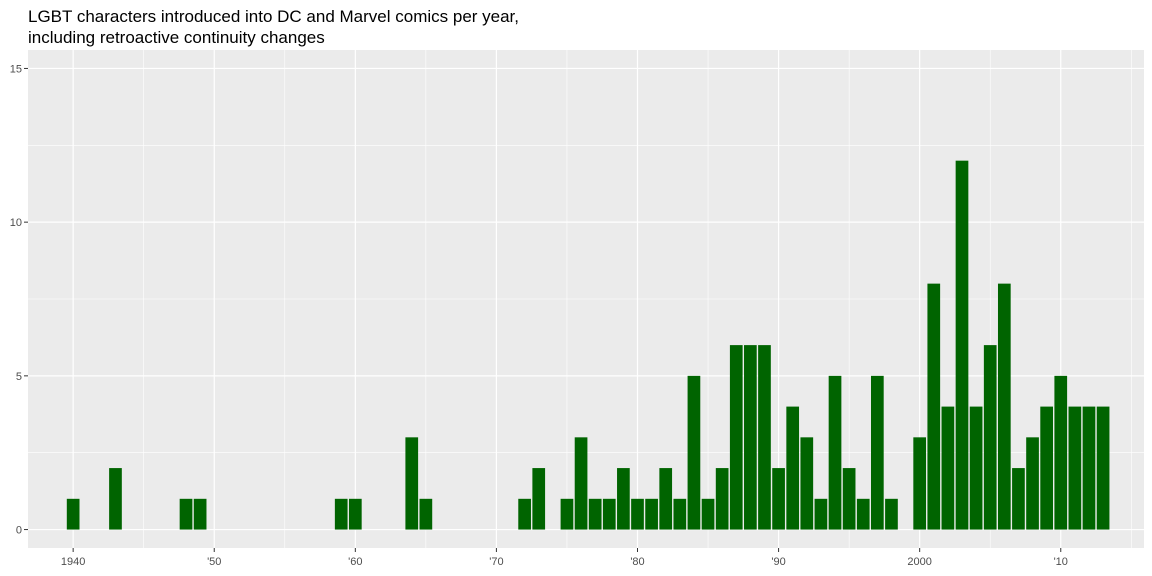 The width and height of the screenshot is (1152, 576). Describe the element at coordinates (962, 345) in the screenshot. I see `bar-2003` at that location.